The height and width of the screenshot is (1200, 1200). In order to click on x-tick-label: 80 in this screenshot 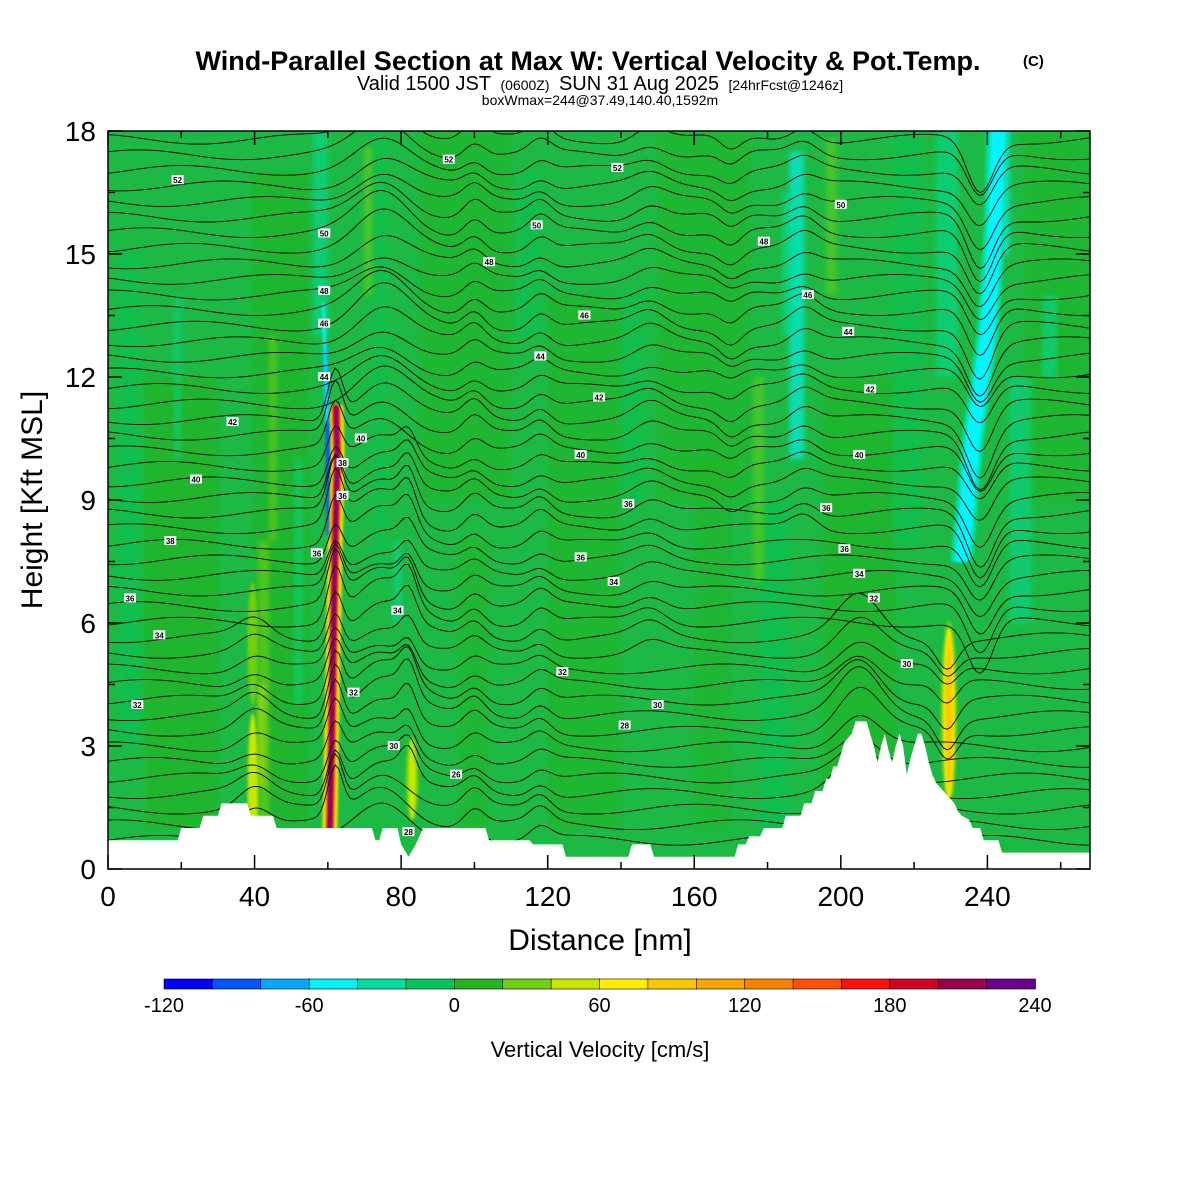, I will do `click(401, 896)`.